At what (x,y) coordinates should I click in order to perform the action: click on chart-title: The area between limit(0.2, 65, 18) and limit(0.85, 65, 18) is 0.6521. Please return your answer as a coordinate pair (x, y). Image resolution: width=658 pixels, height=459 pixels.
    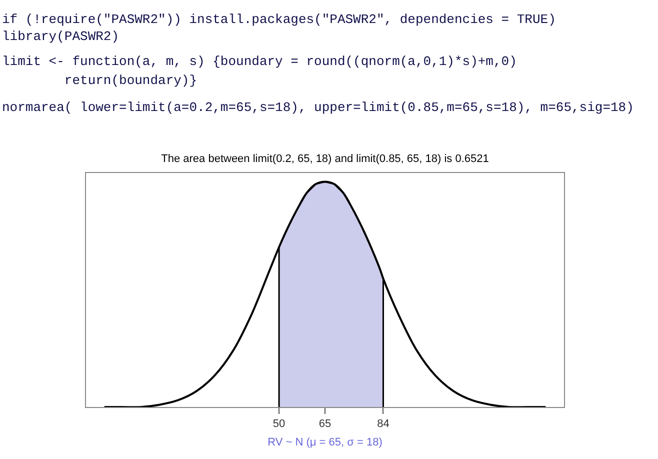
    Looking at the image, I should click on (325, 158).